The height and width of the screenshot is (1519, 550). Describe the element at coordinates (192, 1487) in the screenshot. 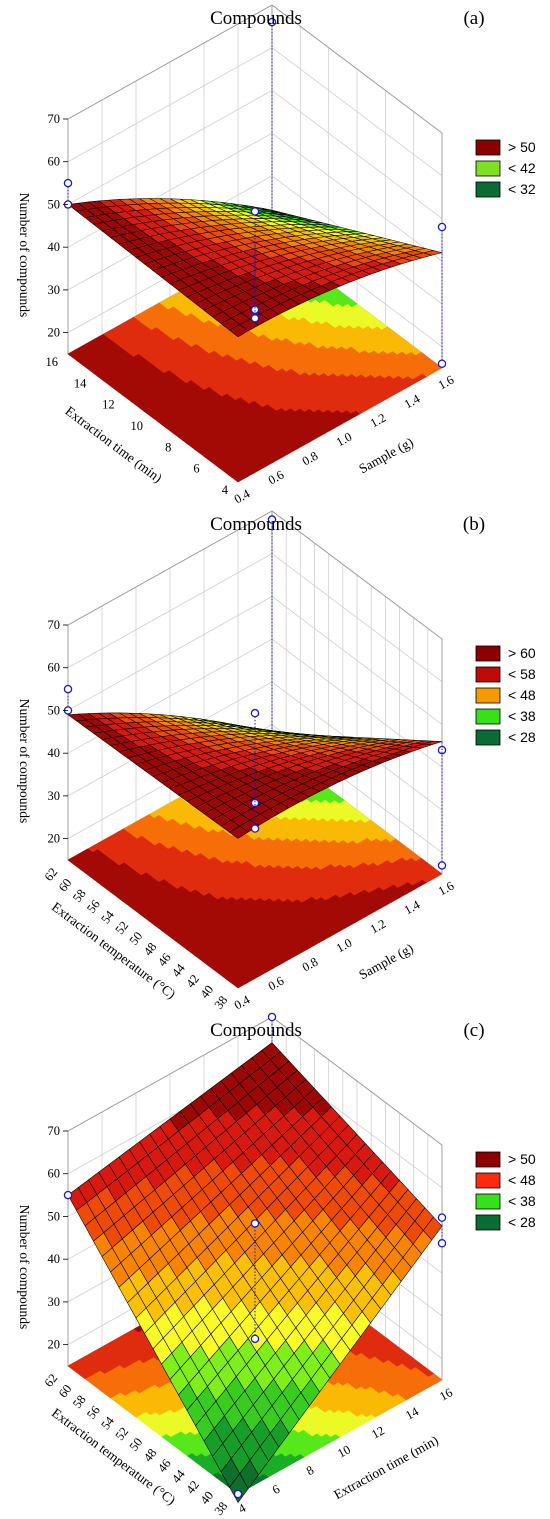

I see `y-tick-label: 42` at that location.